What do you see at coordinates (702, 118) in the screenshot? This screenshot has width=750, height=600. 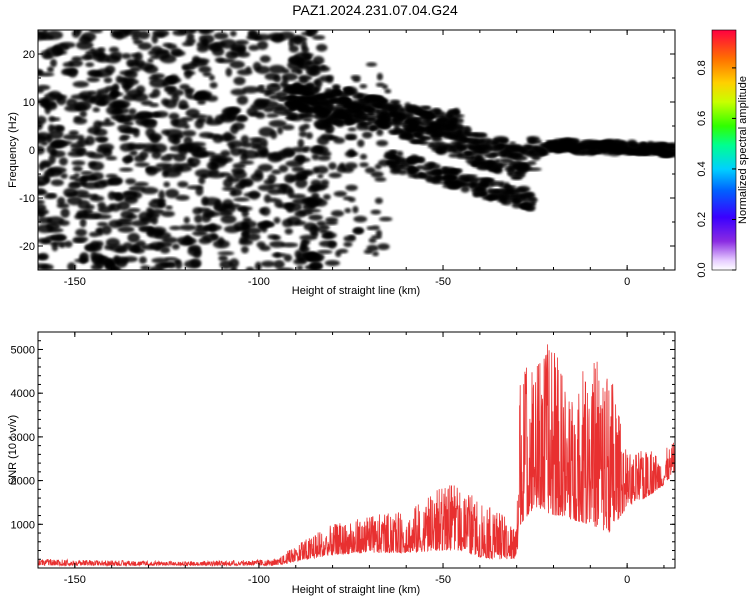 I see `colorbar-tick-label: 0.6` at bounding box center [702, 118].